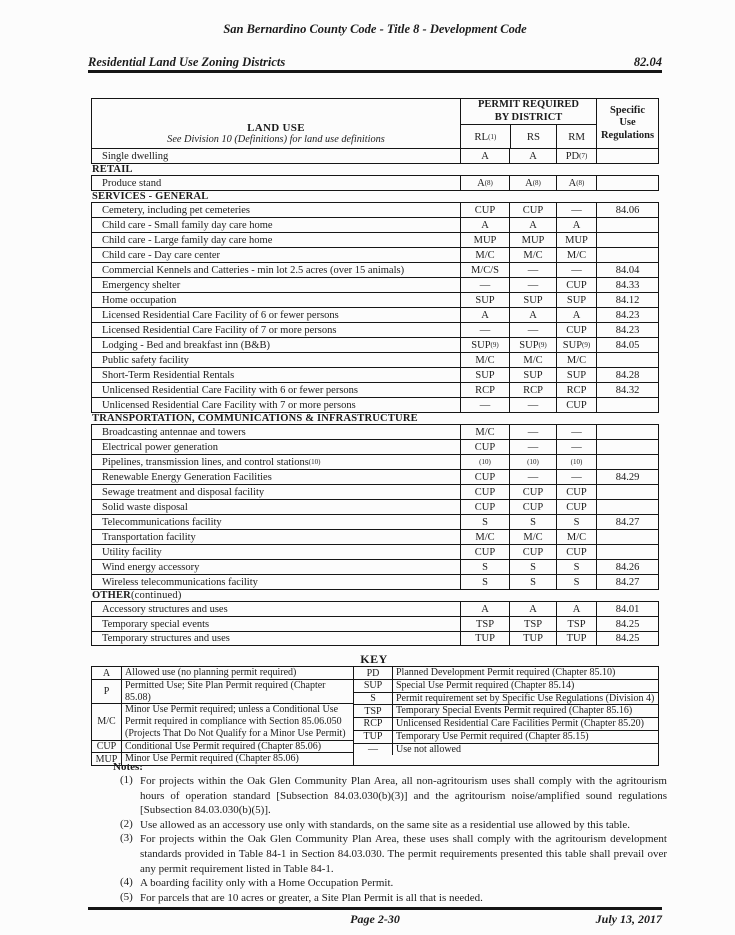  What do you see at coordinates (375, 566) in the screenshot?
I see `table-row: Wind energy accessory S S S 84.26` at bounding box center [375, 566].